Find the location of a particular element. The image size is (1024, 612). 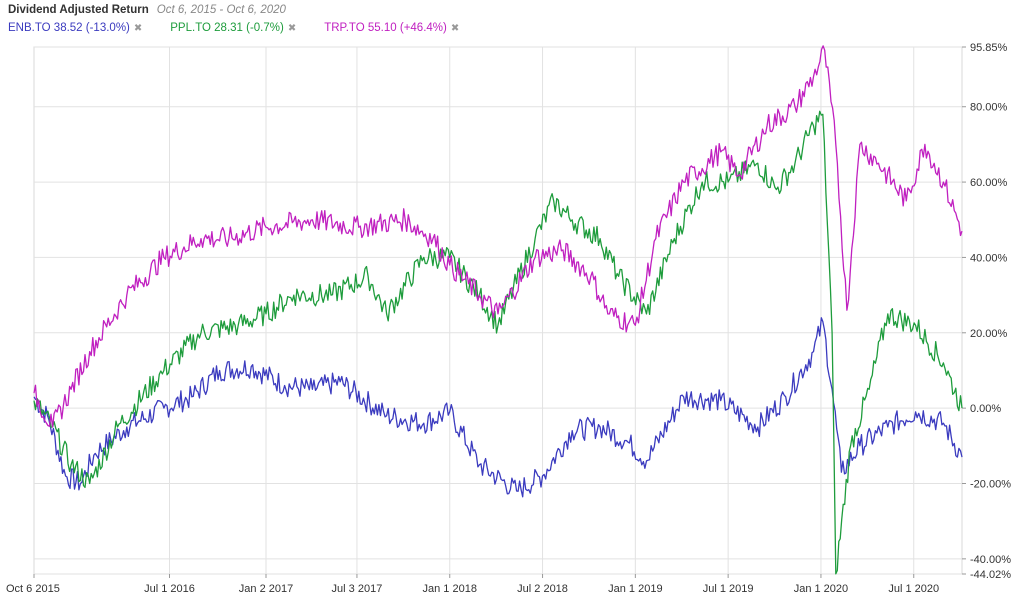

x-tick-label: Jul 3 2017 is located at coordinates (357, 589).